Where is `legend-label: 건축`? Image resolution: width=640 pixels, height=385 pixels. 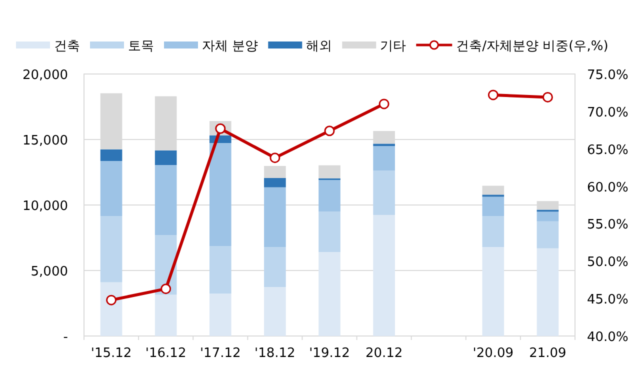
legend-label: 건축 is located at coordinates (67, 46).